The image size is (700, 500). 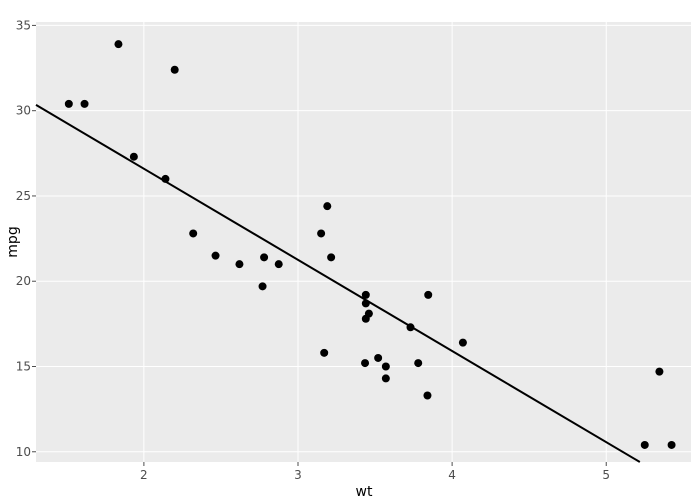 I want to click on y-tick-label: 20, so click(x=23, y=281).